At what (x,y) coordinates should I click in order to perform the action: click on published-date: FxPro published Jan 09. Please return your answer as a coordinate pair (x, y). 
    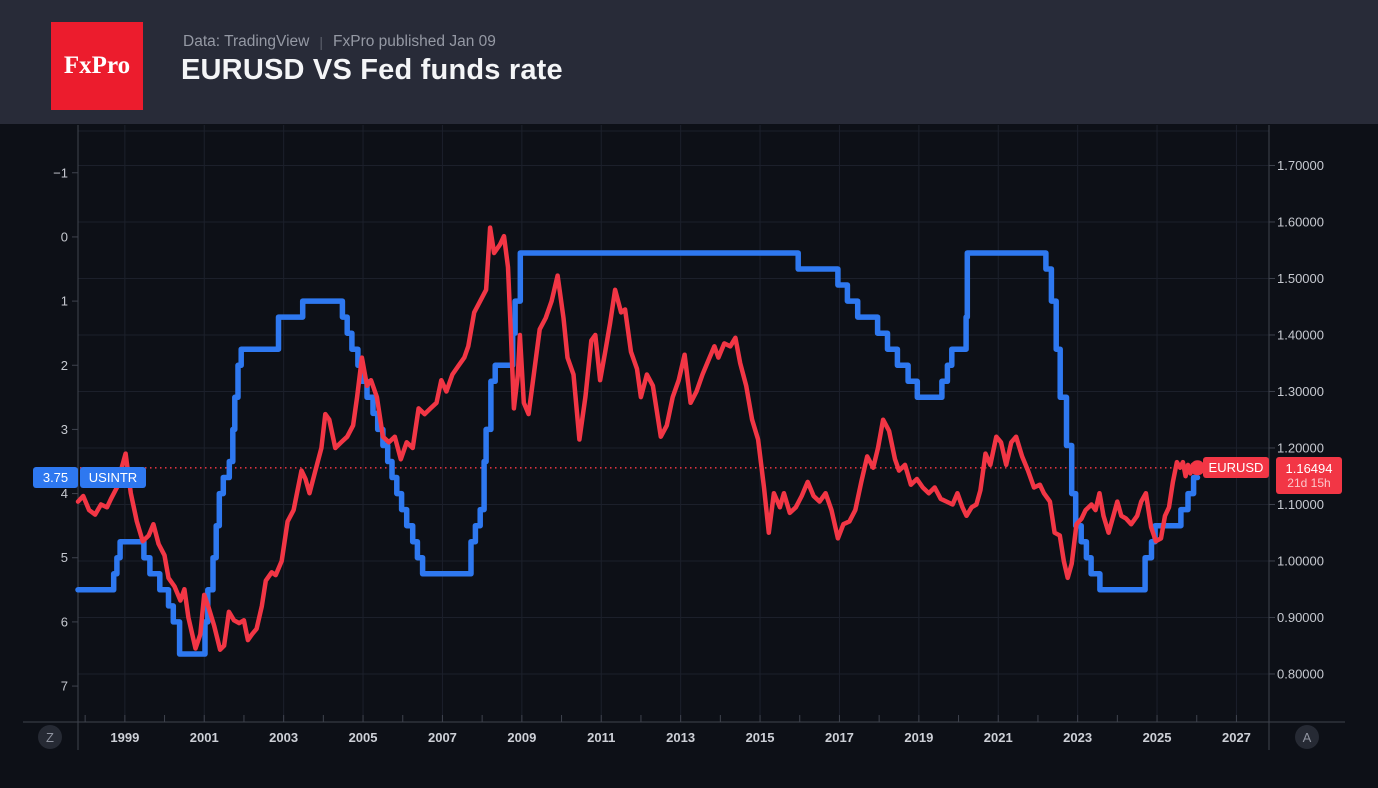
    Looking at the image, I should click on (414, 41).